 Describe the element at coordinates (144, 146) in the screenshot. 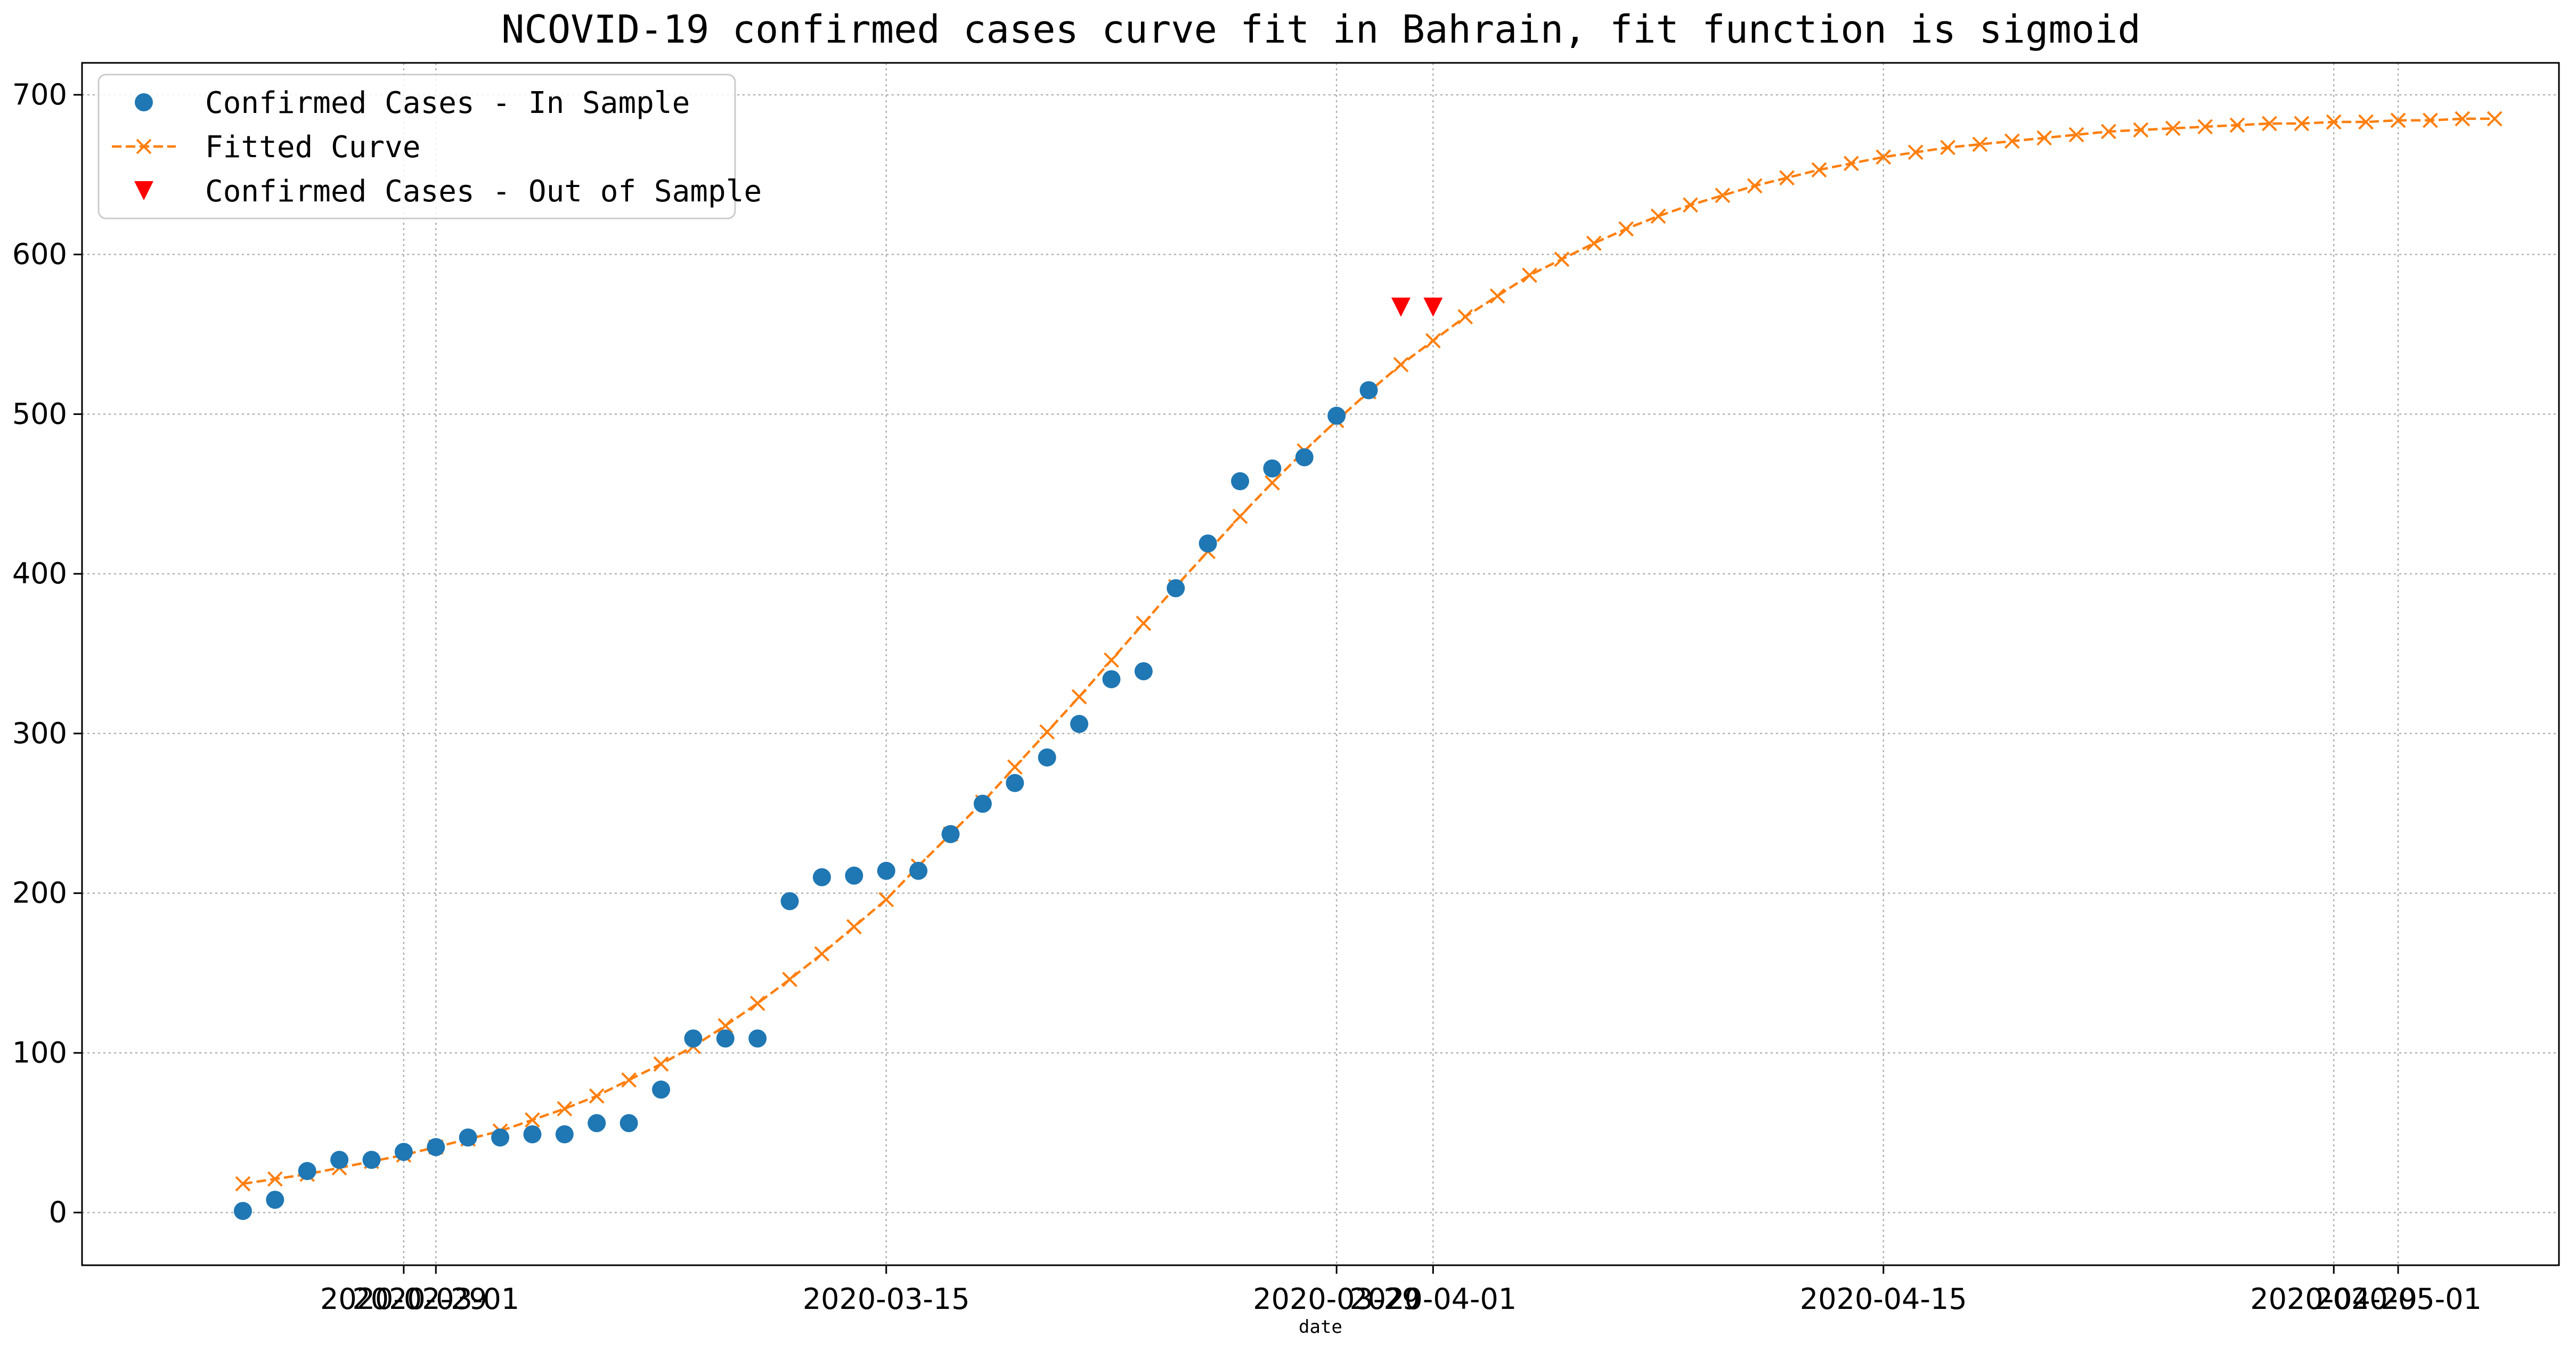

I see `legend-fitted-x-icon` at that location.